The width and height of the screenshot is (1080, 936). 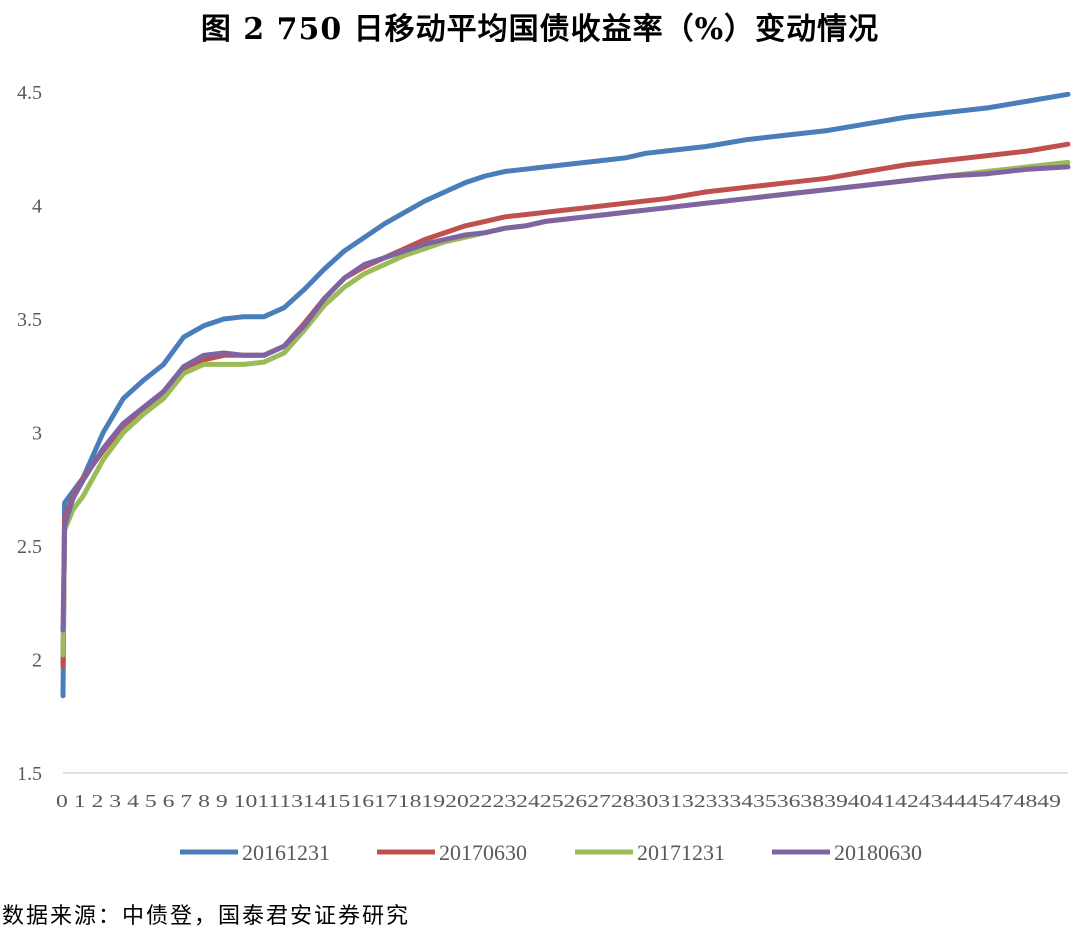 I want to click on legend-item-20171231: 20171231, so click(x=650, y=852).